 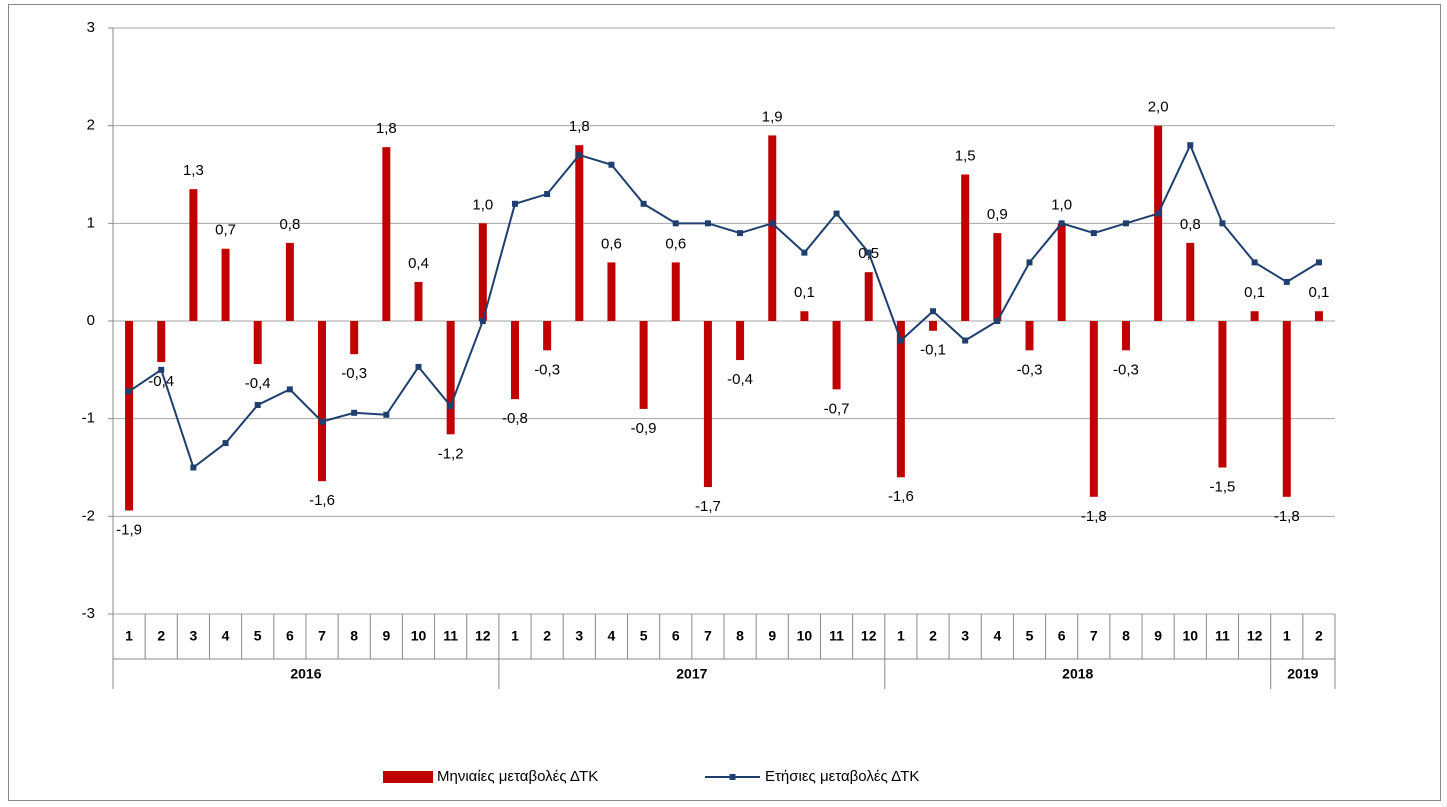 I want to click on y-tick-label: 0, so click(x=91, y=320).